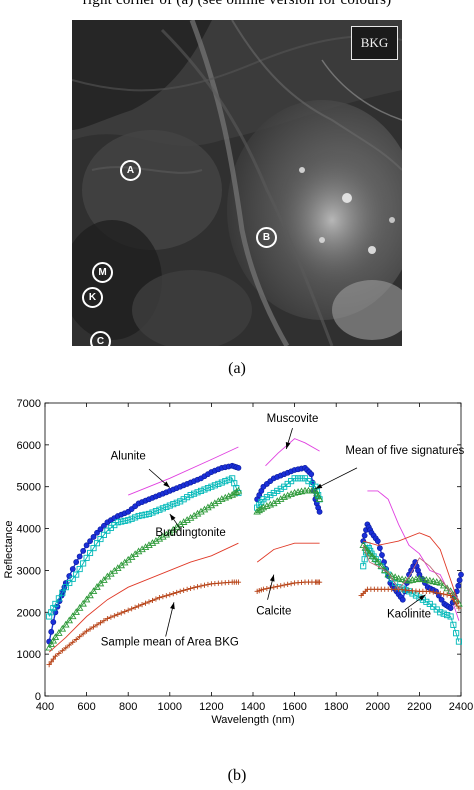 The image size is (474, 790). Describe the element at coordinates (45, 707) in the screenshot. I see `x-tick-label: 400` at that location.